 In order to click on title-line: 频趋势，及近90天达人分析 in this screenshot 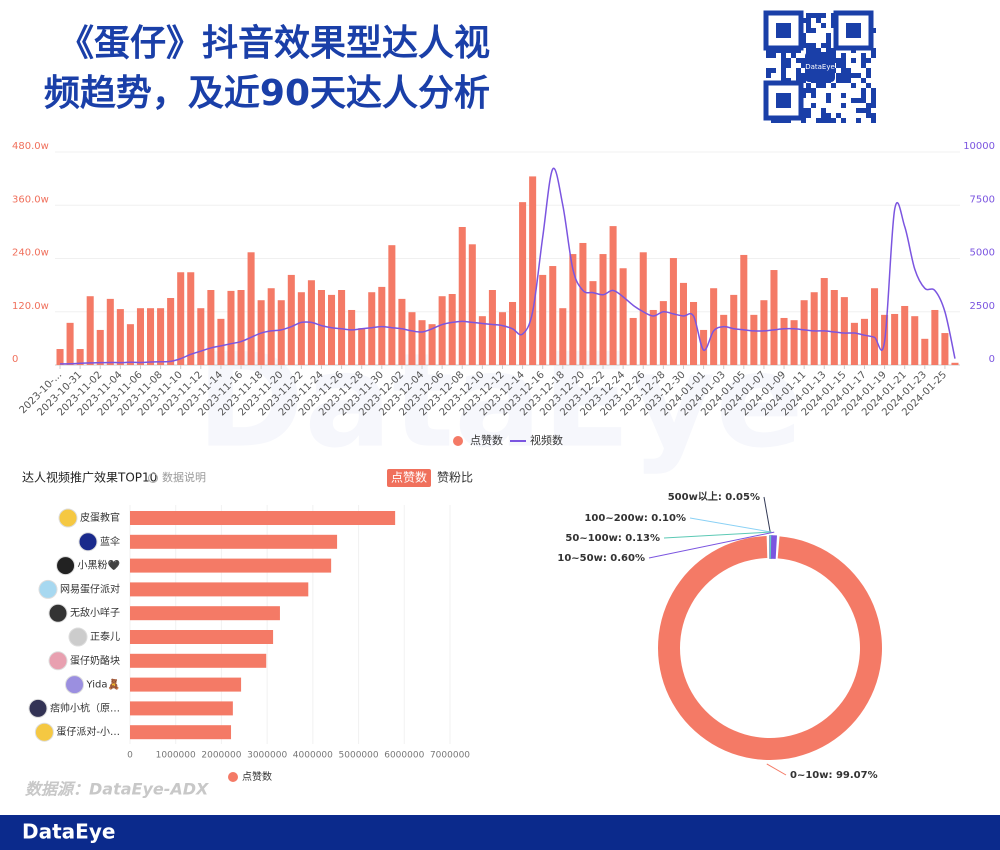, I will do `click(267, 93)`.